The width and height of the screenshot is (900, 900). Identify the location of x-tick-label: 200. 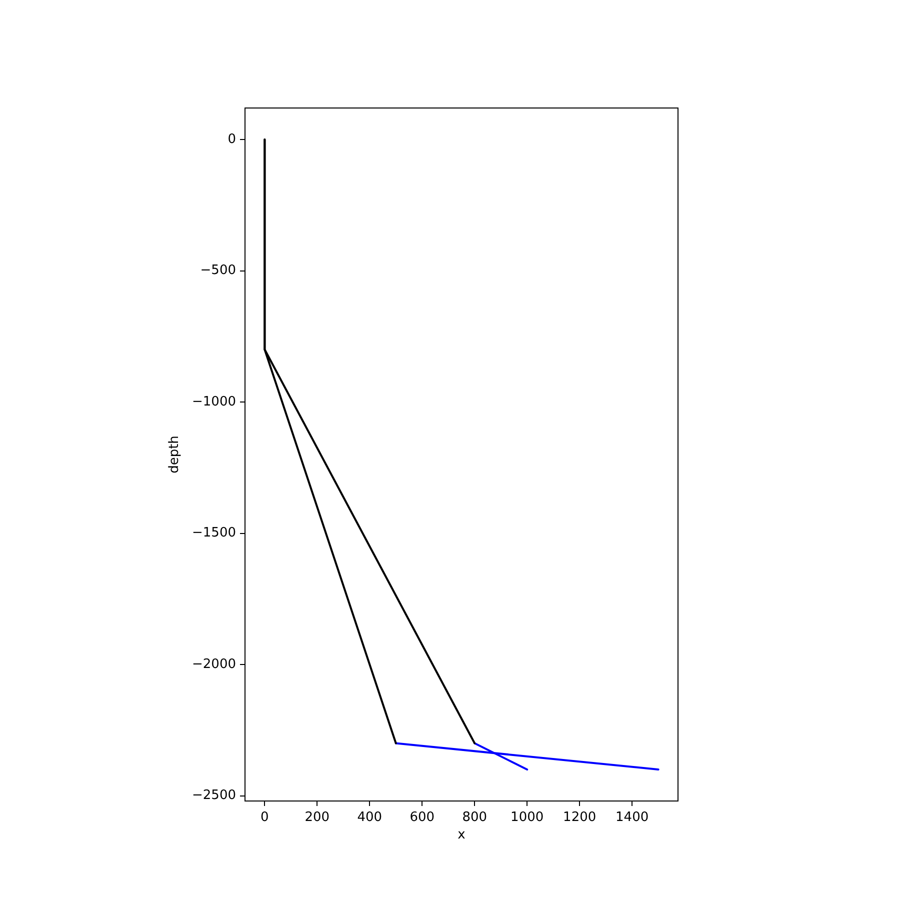
(317, 818).